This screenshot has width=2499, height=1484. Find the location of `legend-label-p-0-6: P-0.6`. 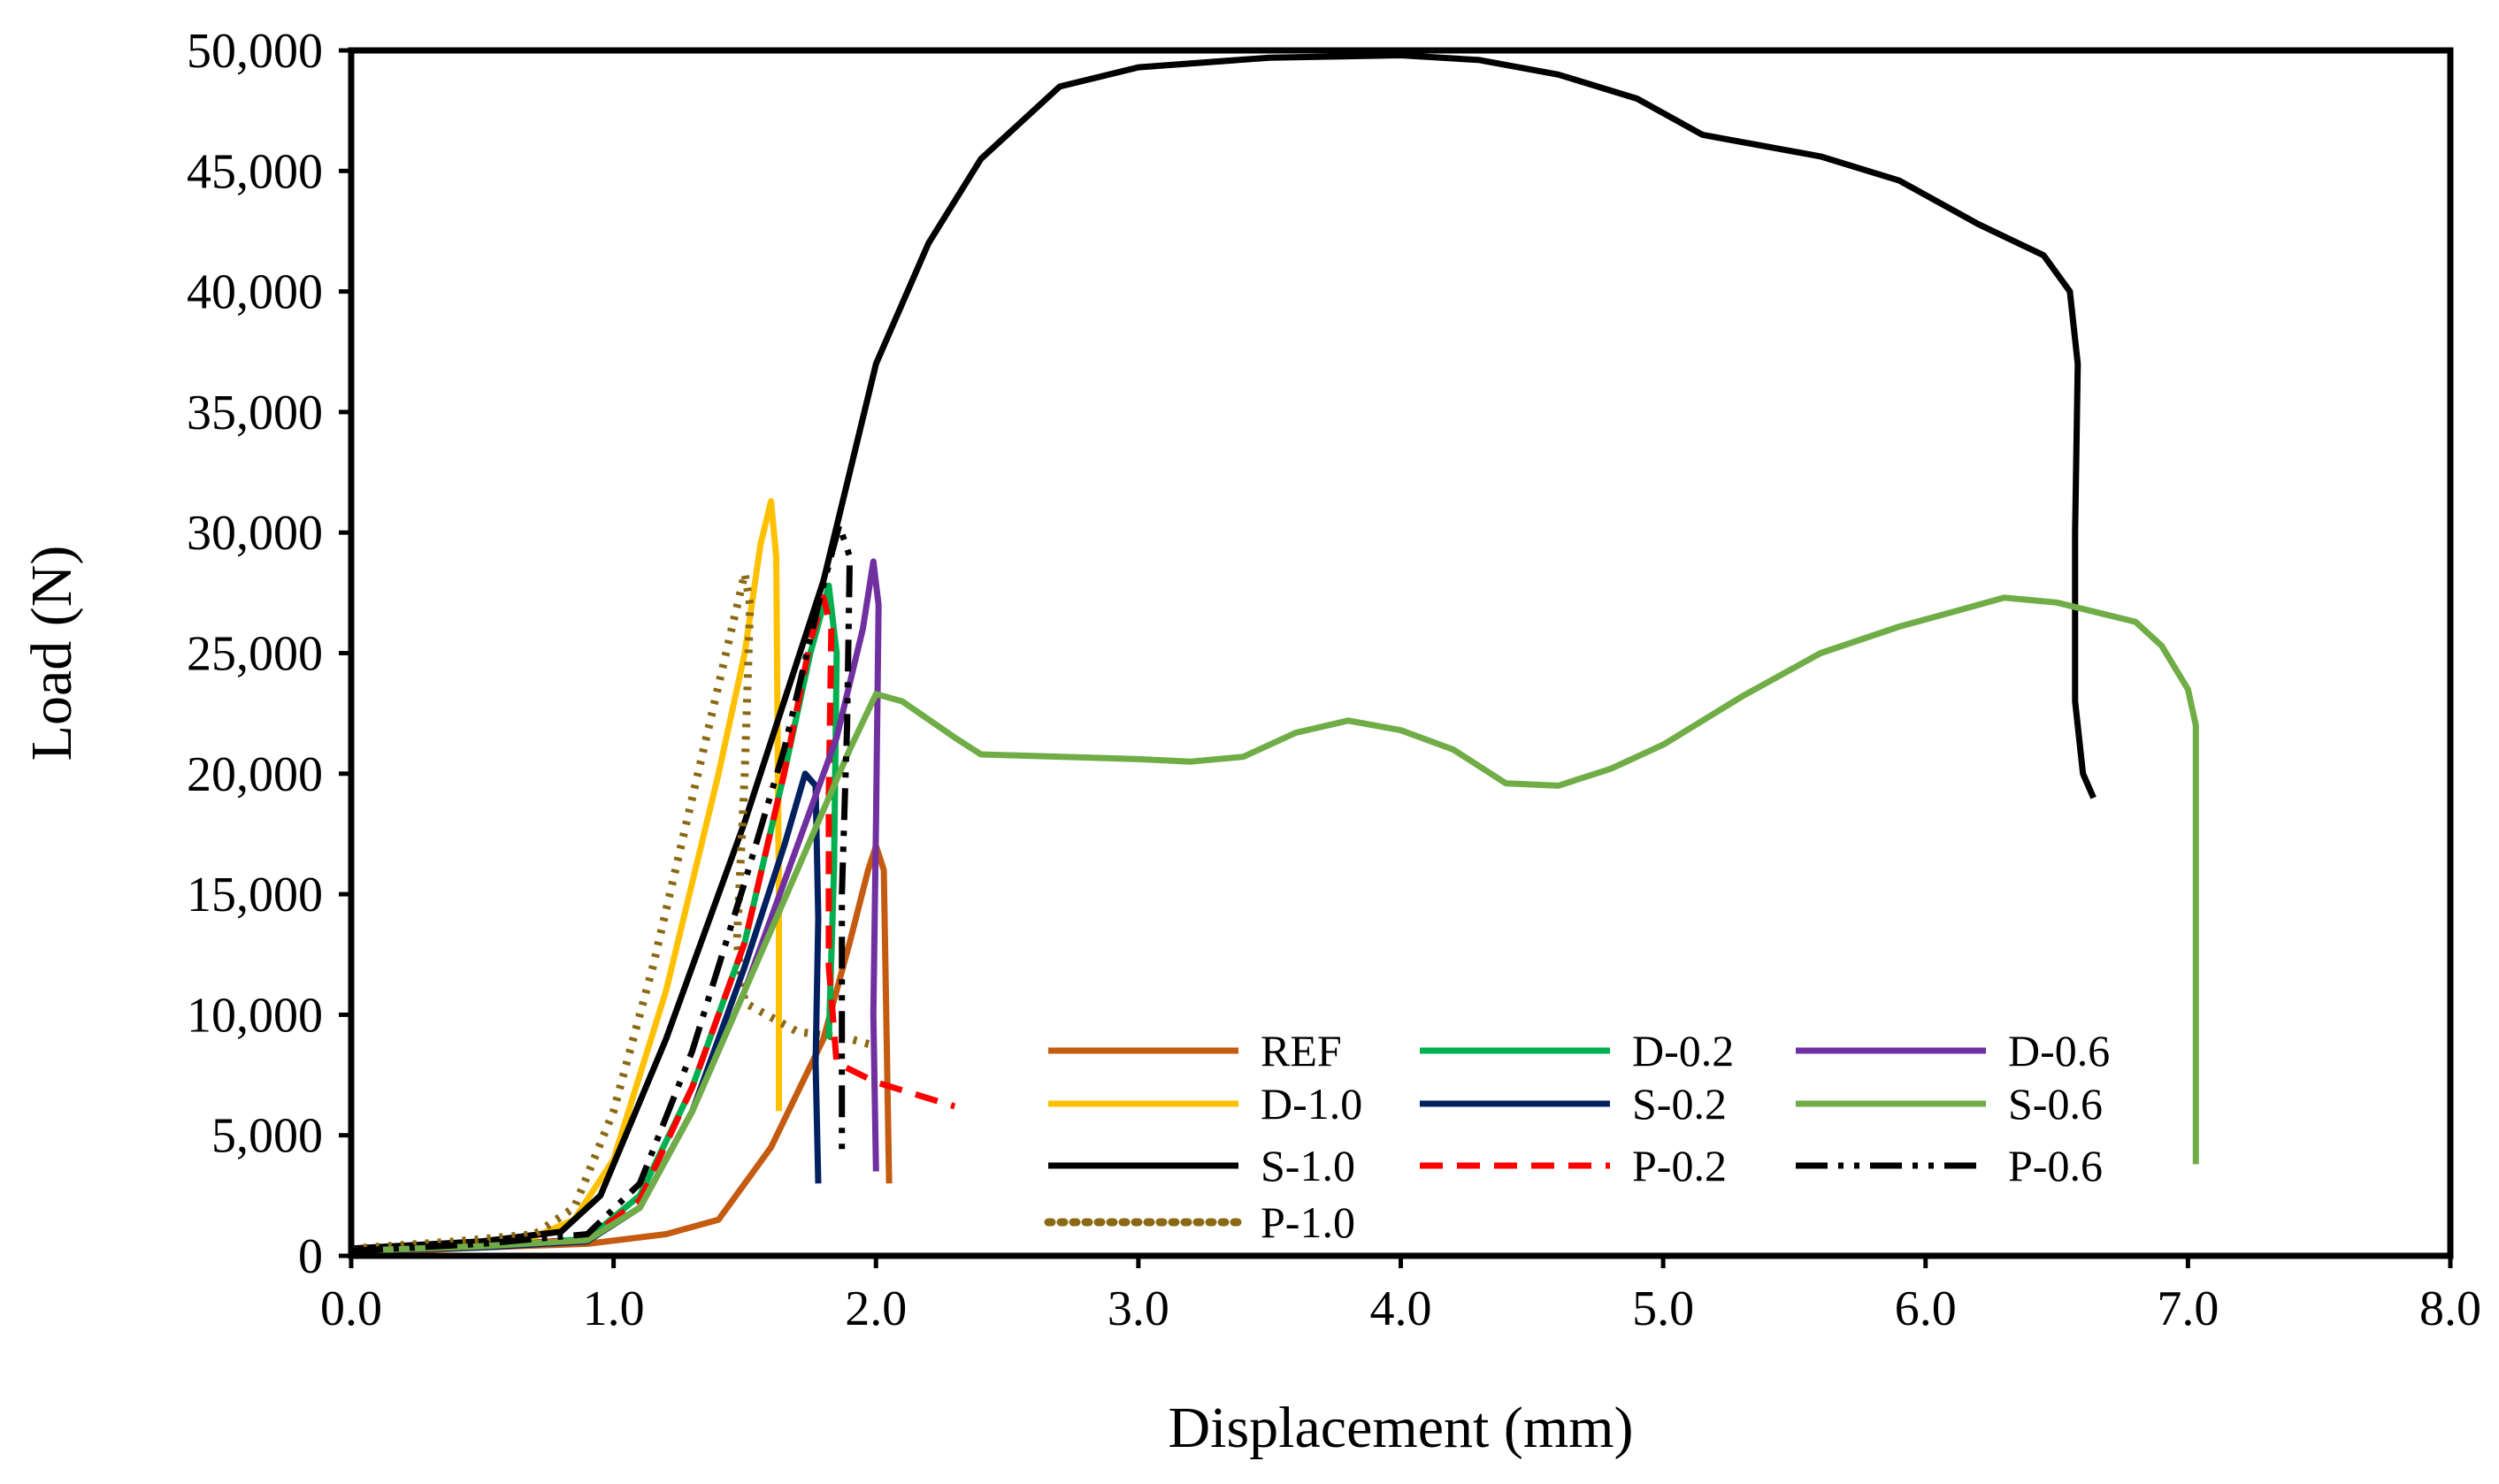

legend-label-p-0-6: P-0.6 is located at coordinates (2055, 1165).